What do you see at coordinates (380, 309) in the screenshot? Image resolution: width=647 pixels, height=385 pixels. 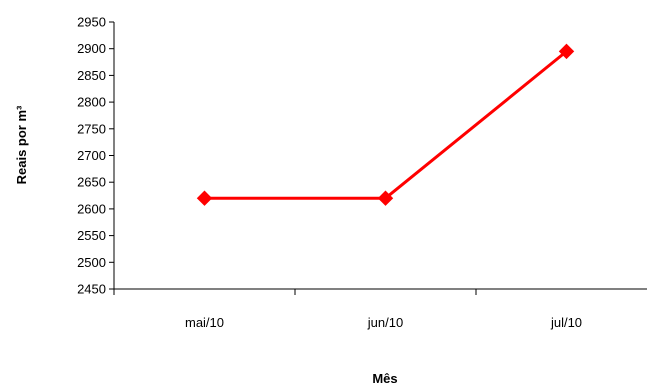 I see `x-axis: mai/10 jun/10 jul/10` at bounding box center [380, 309].